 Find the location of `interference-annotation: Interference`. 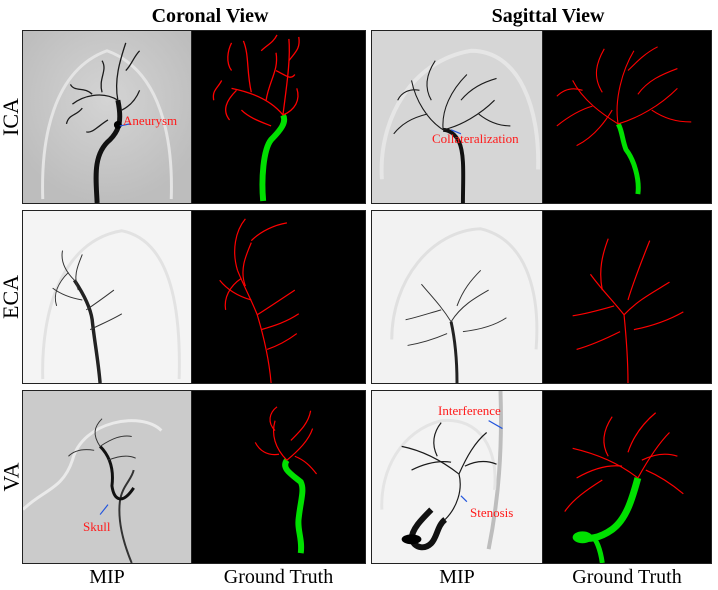

interference-annotation: Interference is located at coordinates (469, 410).